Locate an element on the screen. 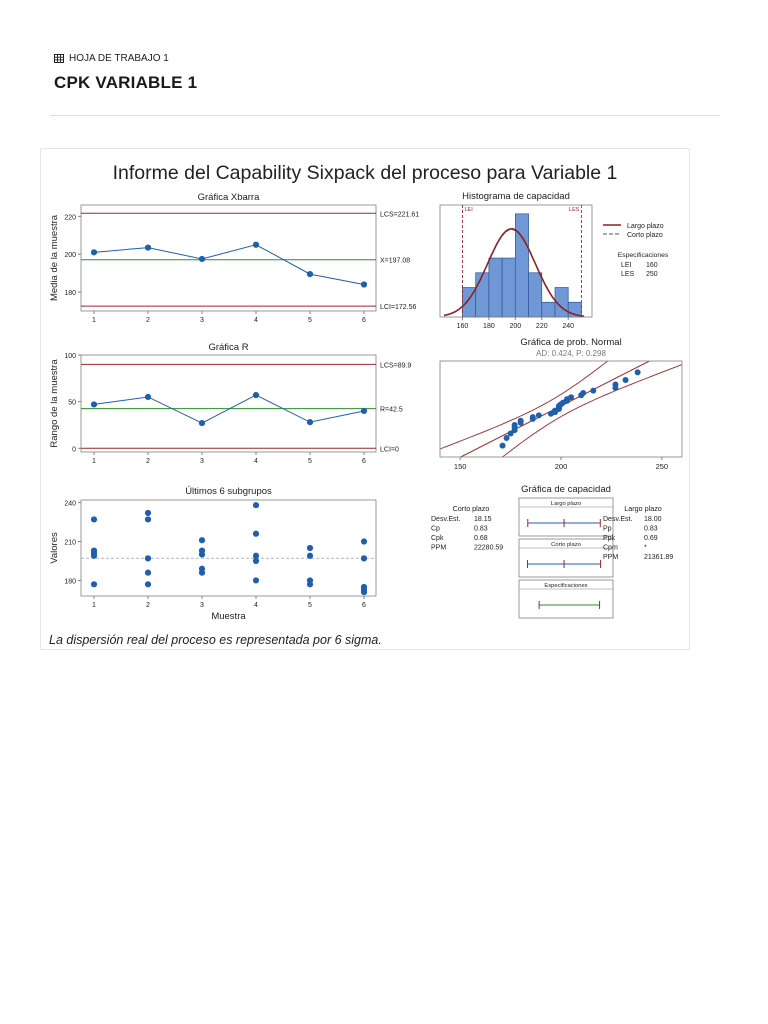 The image size is (768, 1024). stats-value: 22280.59 is located at coordinates (488, 548).